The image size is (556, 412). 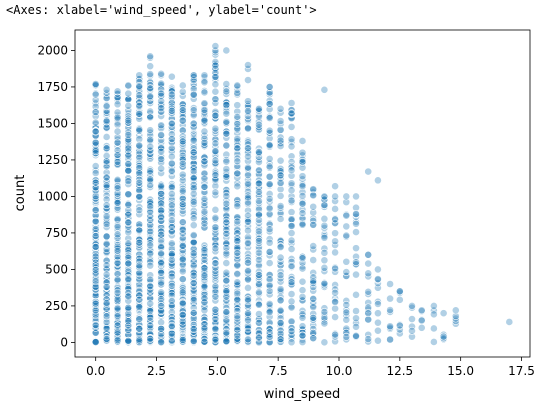 I want to click on y-tick-label: 750, so click(x=56, y=233).